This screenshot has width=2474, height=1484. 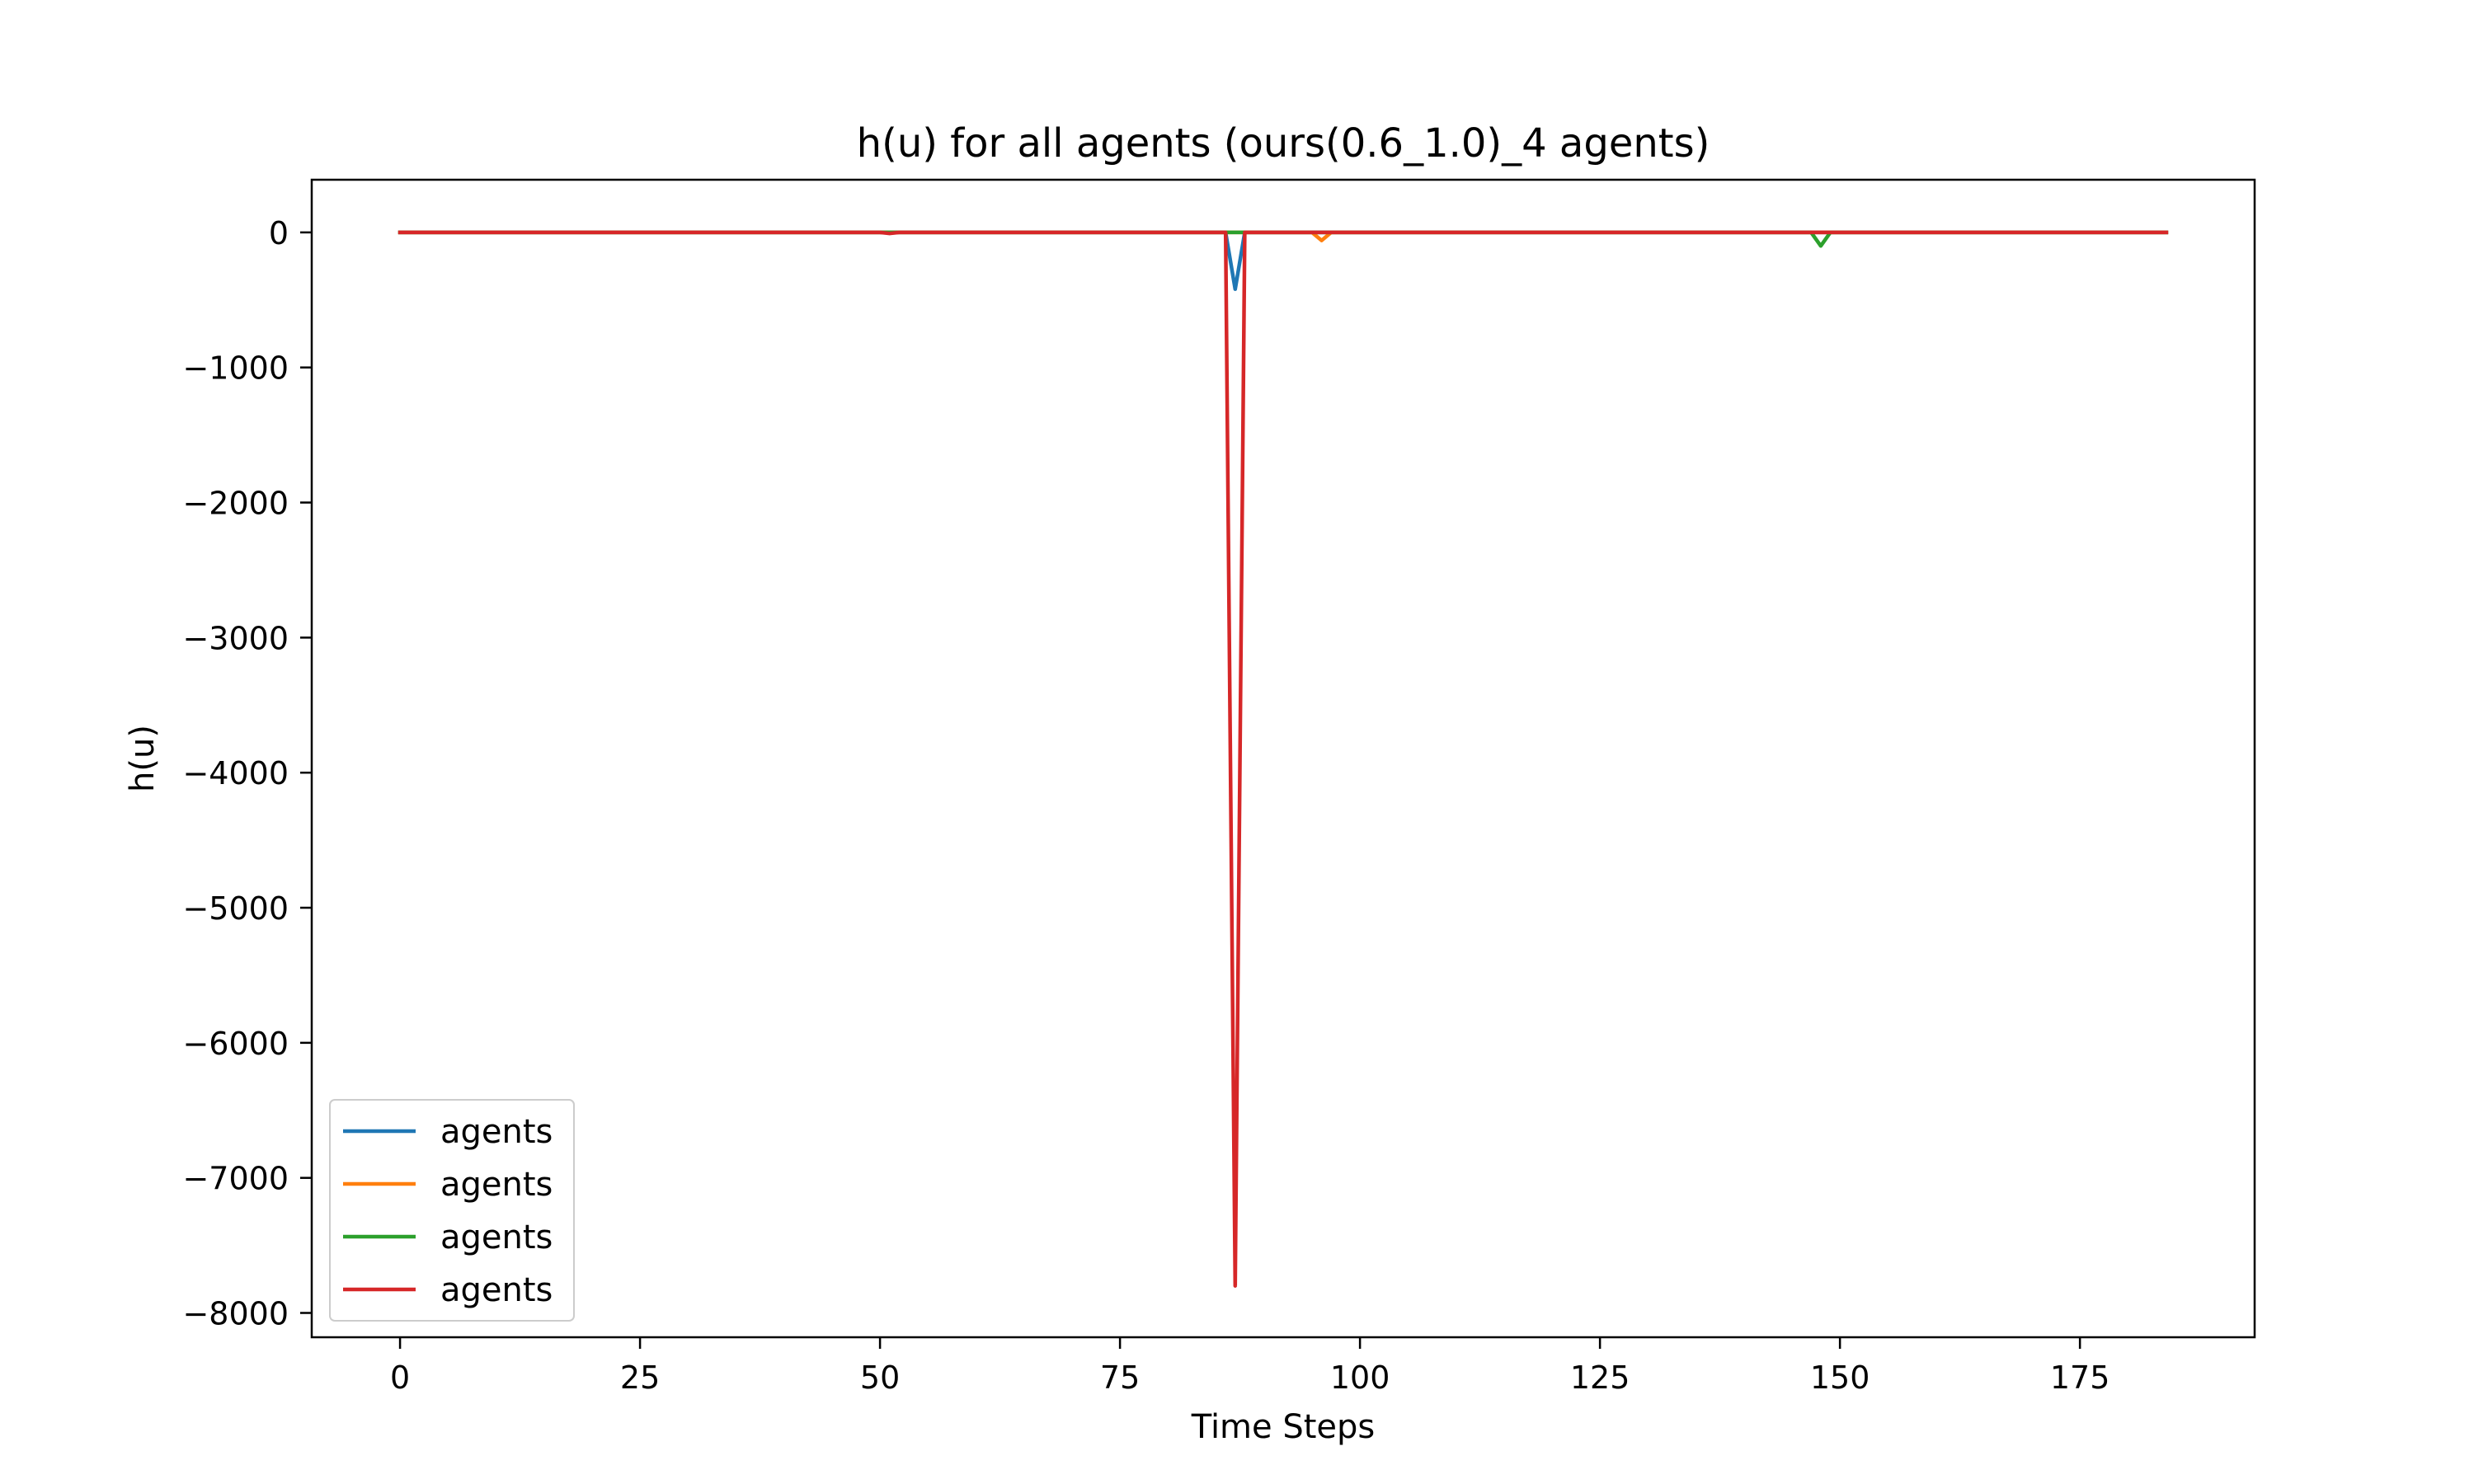 What do you see at coordinates (235, 638) in the screenshot?
I see `y-tick-label: −3000` at bounding box center [235, 638].